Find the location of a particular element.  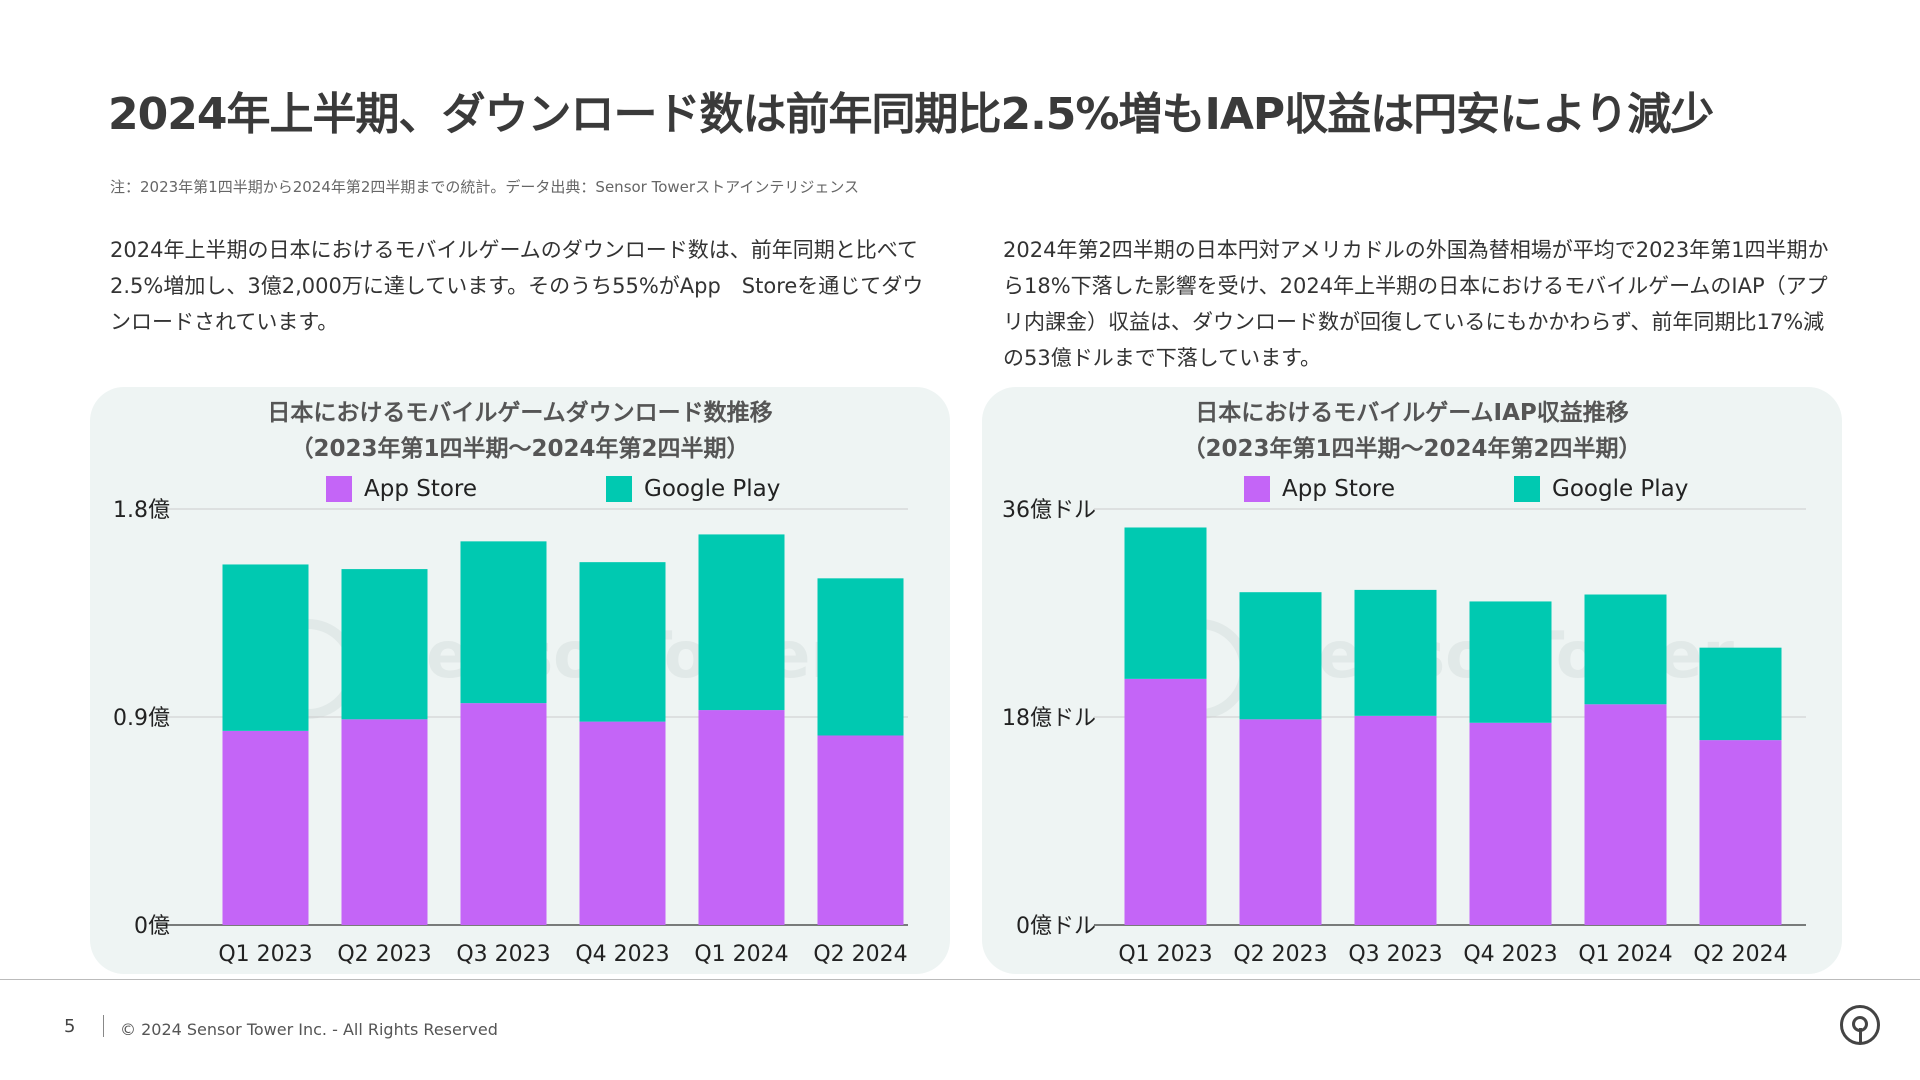

footer-separator is located at coordinates (103, 1026).